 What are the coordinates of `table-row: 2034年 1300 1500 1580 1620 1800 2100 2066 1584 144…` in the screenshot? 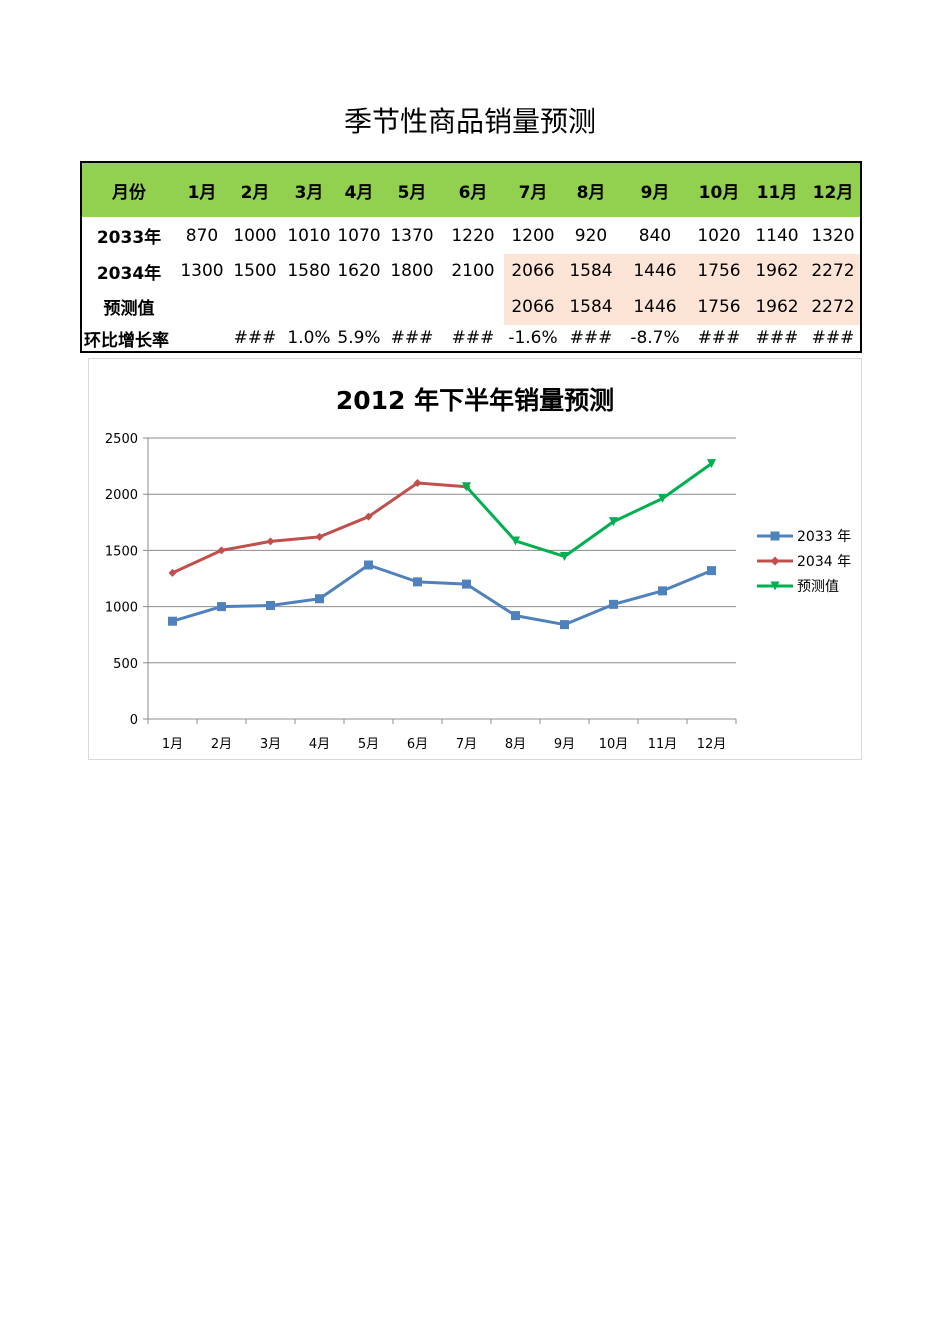 It's located at (471, 271).